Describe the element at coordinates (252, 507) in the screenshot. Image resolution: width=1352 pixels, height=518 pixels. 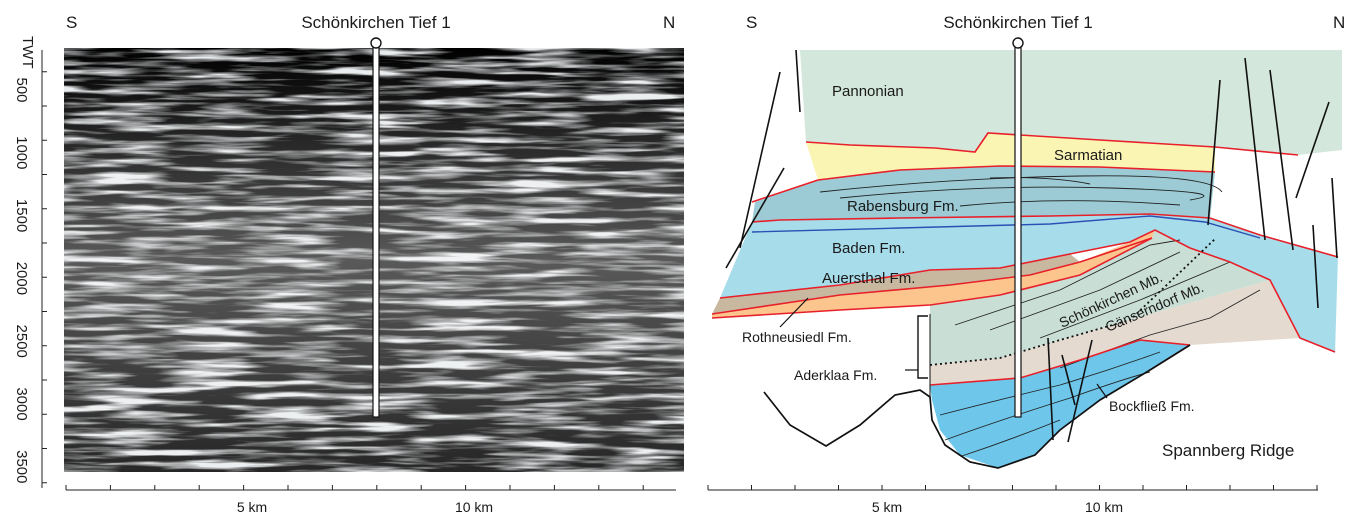
I see `left-tick-5km: 5 km` at that location.